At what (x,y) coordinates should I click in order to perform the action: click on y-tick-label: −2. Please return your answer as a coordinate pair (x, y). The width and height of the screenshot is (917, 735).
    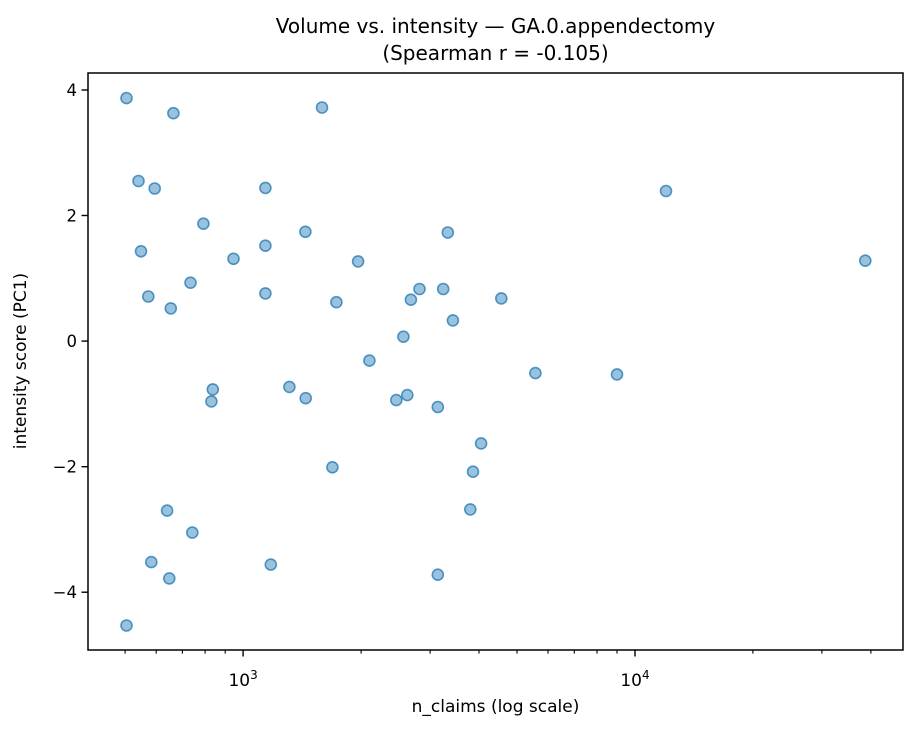
    Looking at the image, I should click on (65, 466).